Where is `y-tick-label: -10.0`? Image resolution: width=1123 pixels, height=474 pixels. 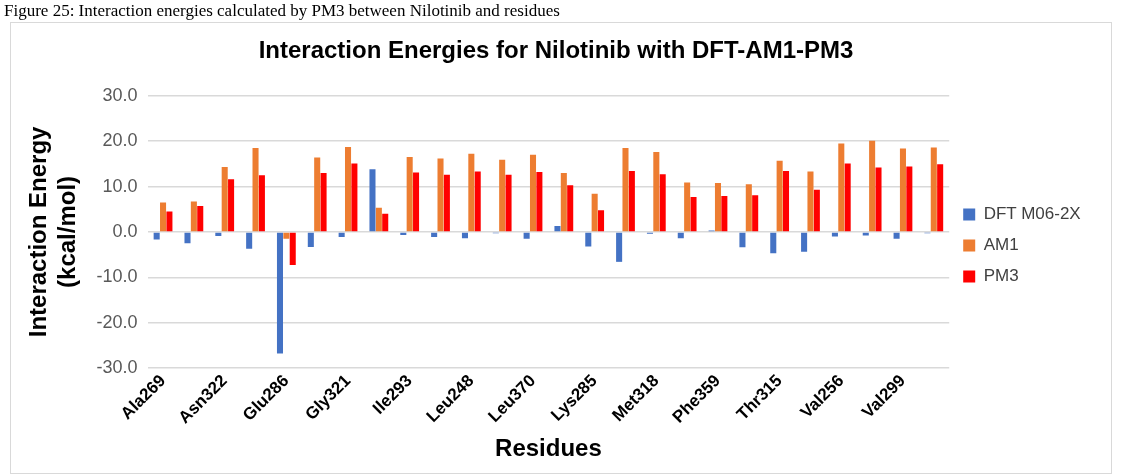
y-tick-label: -10.0 is located at coordinates (117, 276).